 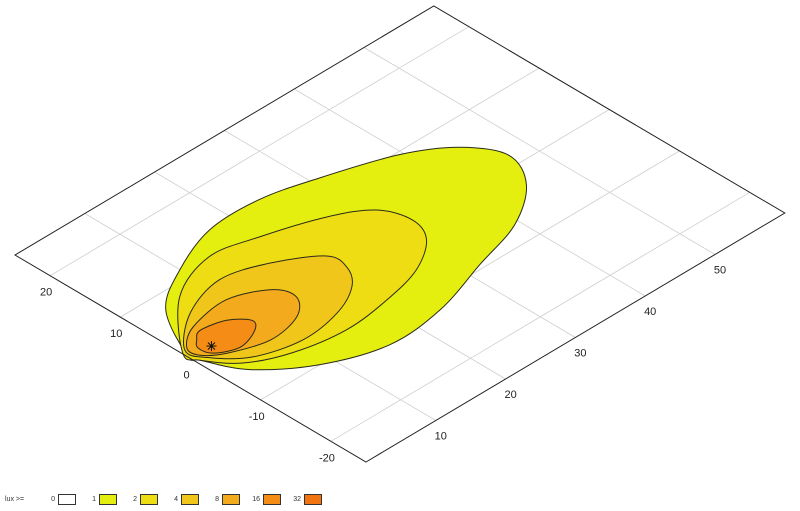 What do you see at coordinates (135, 499) in the screenshot?
I see `legend-label: 2` at bounding box center [135, 499].